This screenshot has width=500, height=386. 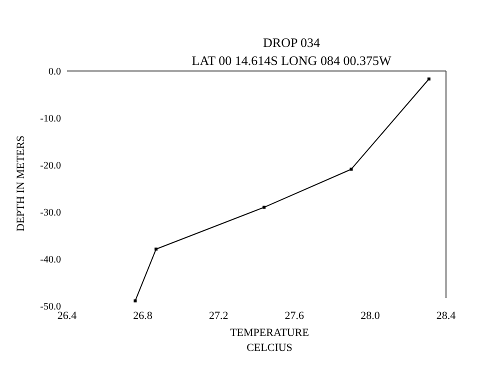 I want to click on y-tick-label: -40.0, so click(x=50, y=260).